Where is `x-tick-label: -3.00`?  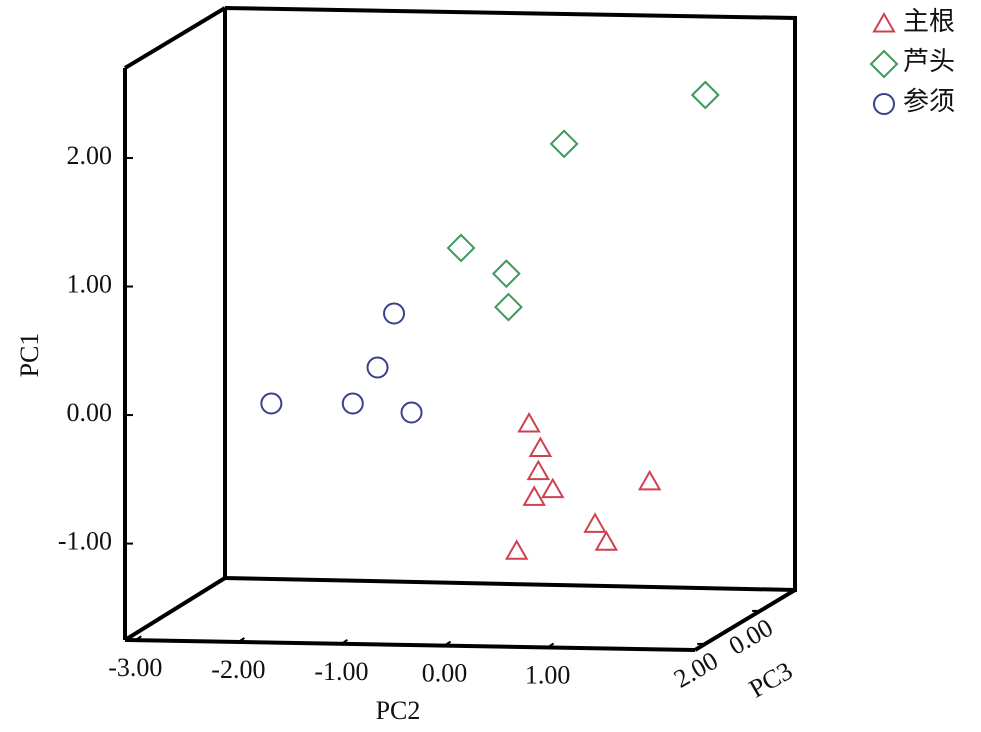 x-tick-label: -3.00 is located at coordinates (135, 667).